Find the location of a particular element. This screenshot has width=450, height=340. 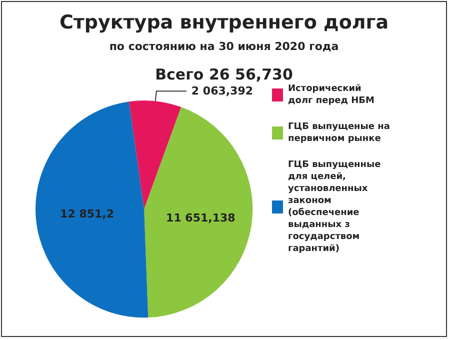

legend-label: ГЦБ выпущенные для целей, установленных законом (обеспечение выданных з государством гарантий) is located at coordinates (336, 207).